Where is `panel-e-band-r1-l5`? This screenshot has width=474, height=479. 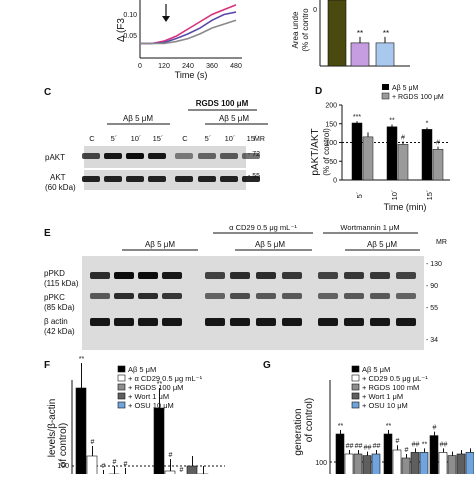 panel-e-band-r1-l5 is located at coordinates (215, 275).